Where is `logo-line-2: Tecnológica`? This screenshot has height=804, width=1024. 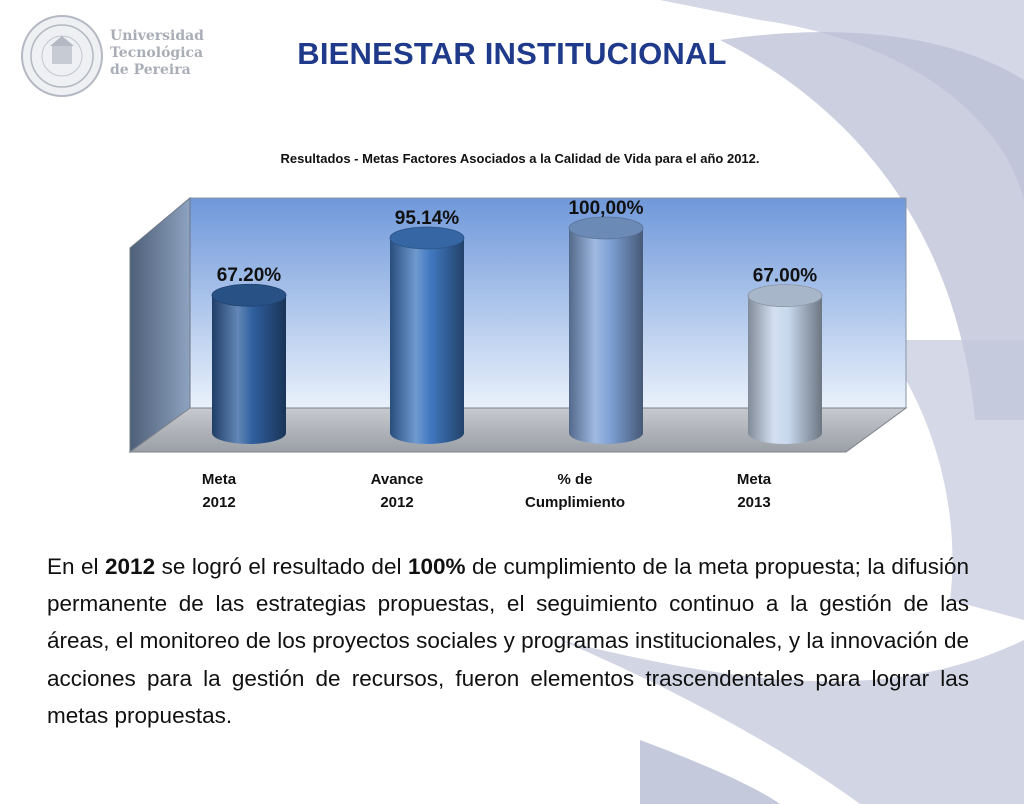 logo-line-2: Tecnológica is located at coordinates (157, 53).